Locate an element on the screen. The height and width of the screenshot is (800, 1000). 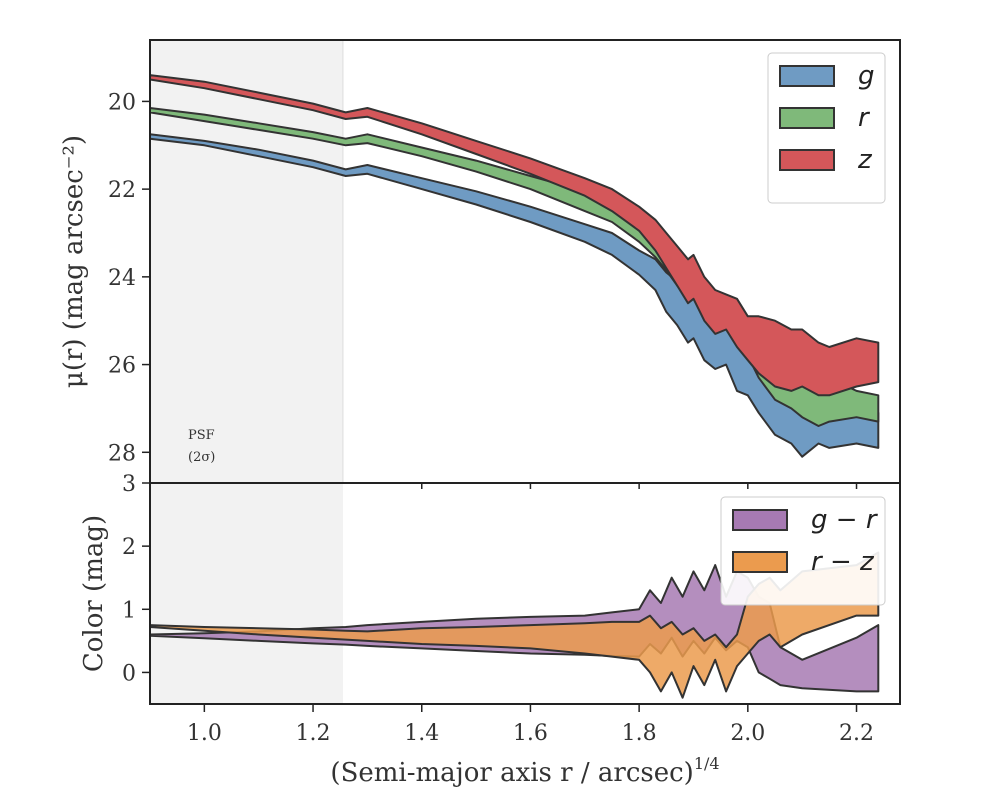
bottom-xtick-label: 1.2 is located at coordinates (313, 733).